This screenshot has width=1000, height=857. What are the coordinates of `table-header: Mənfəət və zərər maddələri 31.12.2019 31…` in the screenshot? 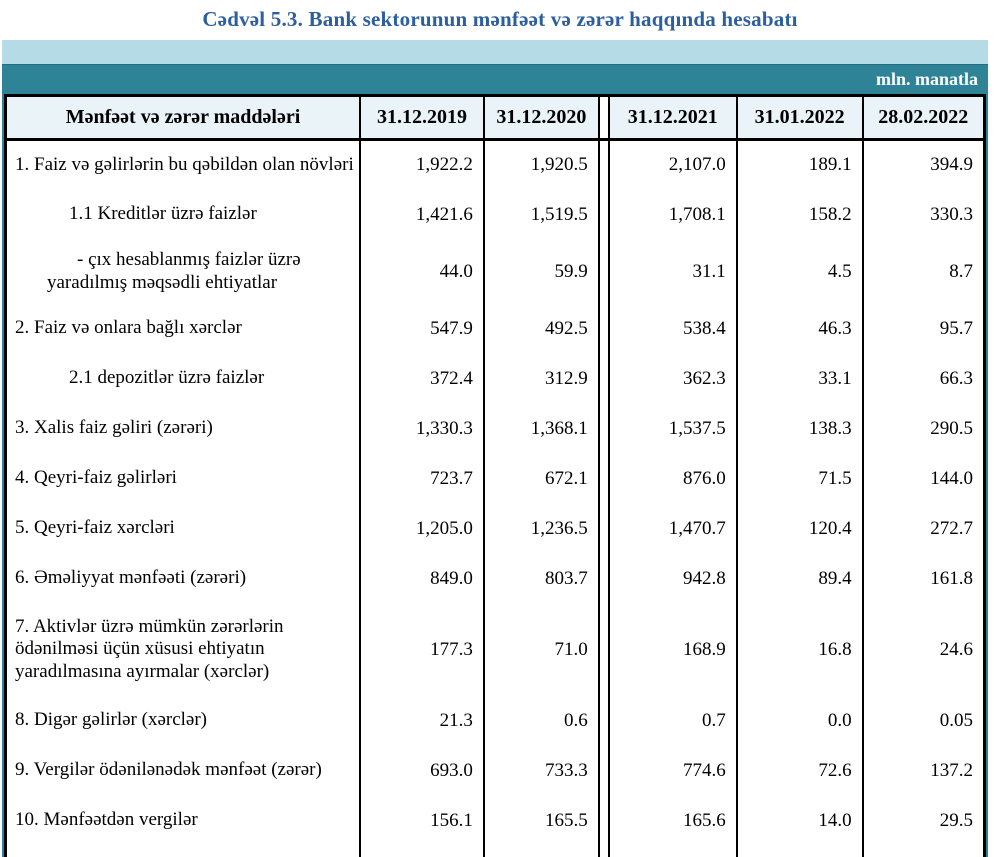 It's located at (495, 118).